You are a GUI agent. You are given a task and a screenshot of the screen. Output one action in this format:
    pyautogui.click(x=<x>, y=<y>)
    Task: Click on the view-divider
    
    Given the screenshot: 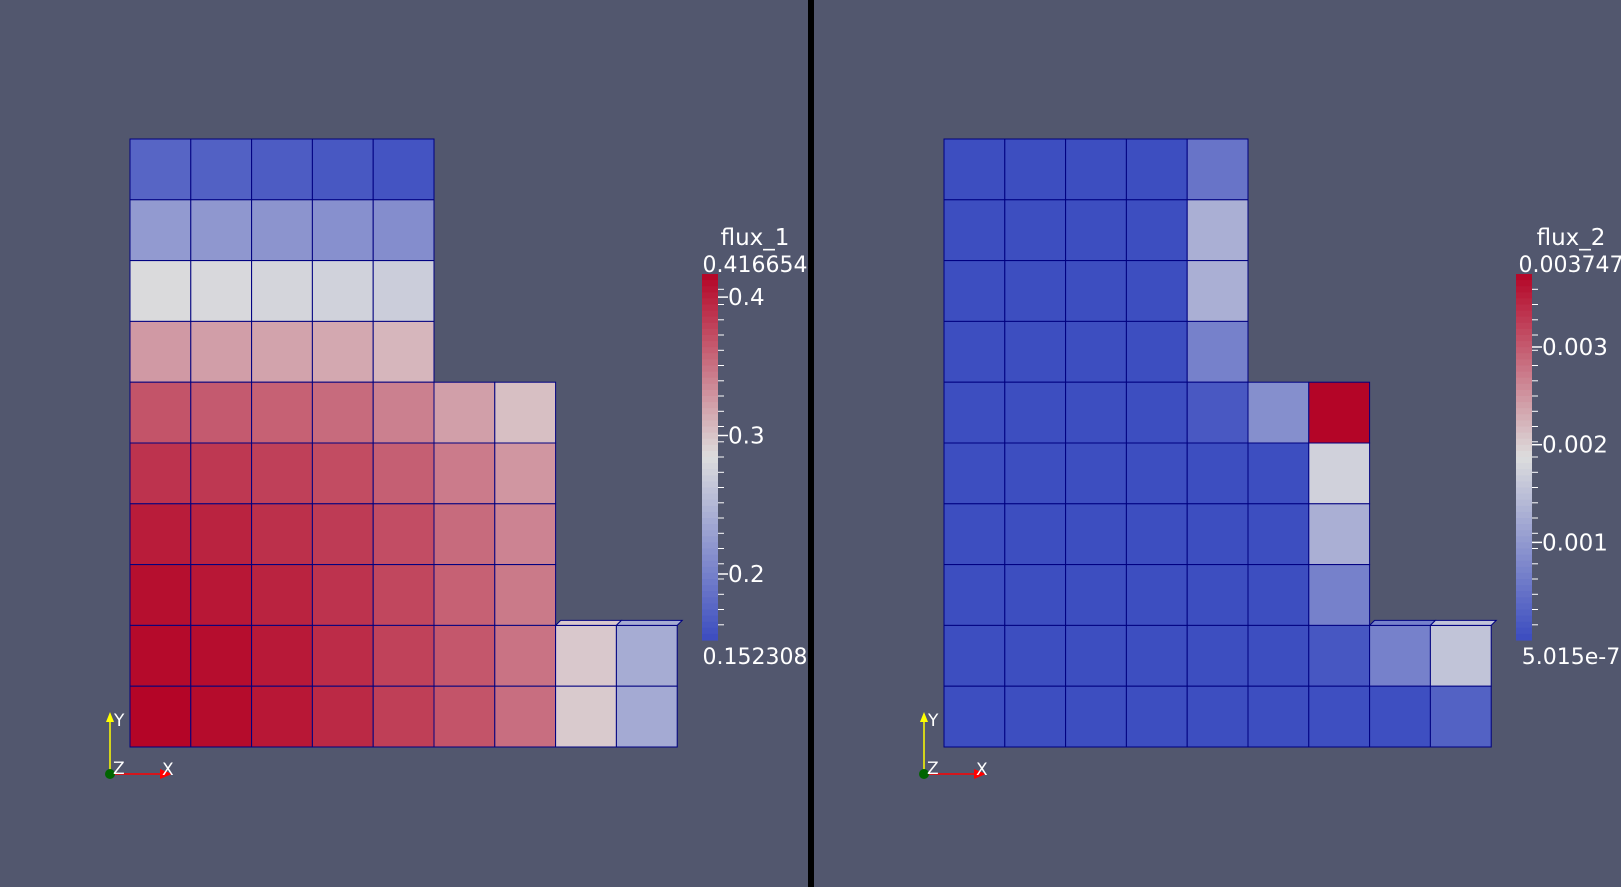 What is the action you would take?
    pyautogui.click(x=811, y=443)
    